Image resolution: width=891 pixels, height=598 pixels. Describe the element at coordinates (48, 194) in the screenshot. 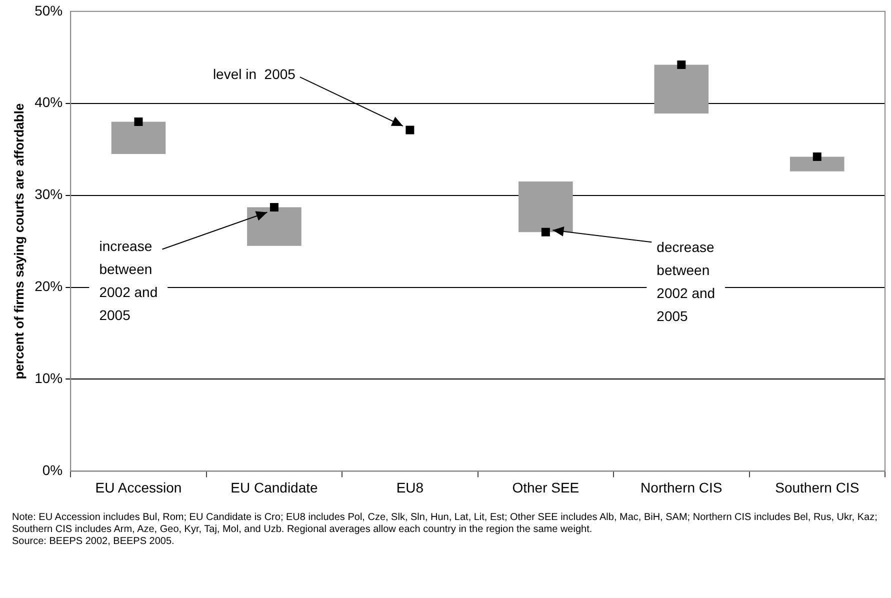

I see `y-tick-label: 30%` at that location.